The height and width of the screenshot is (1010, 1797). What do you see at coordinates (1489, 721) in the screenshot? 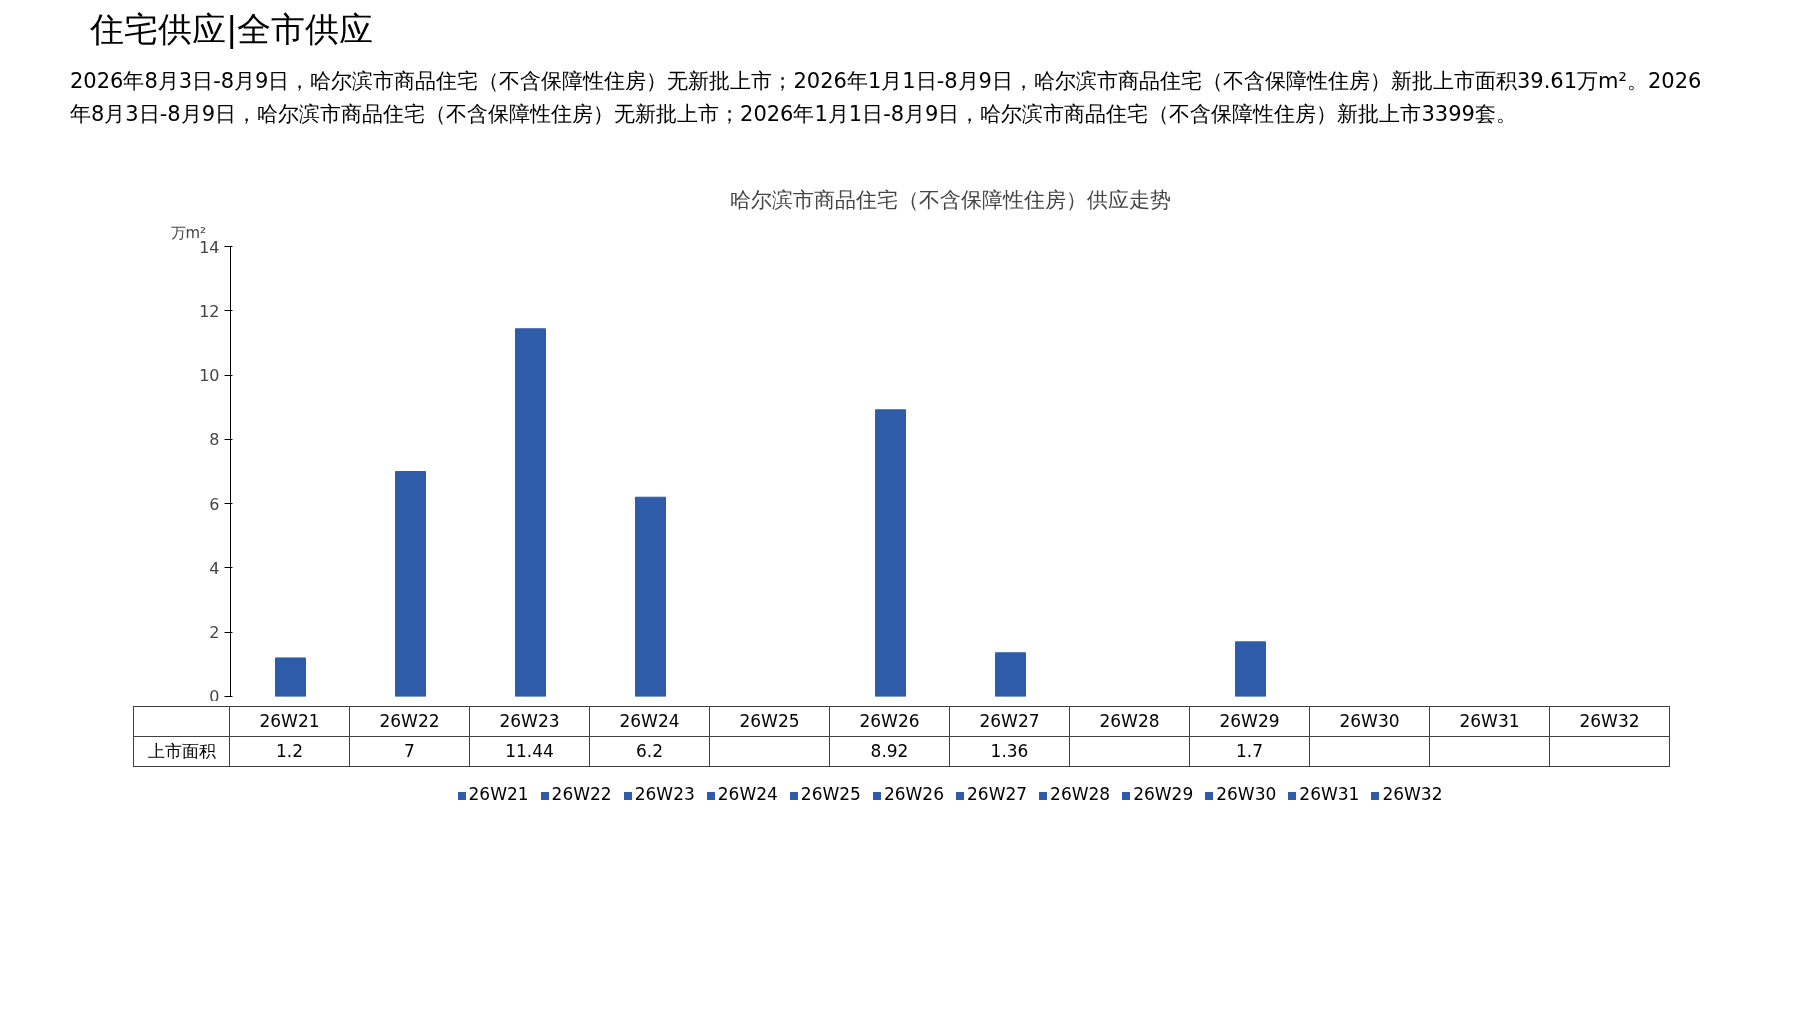
I see `x-tick-label: 26W31` at bounding box center [1489, 721].